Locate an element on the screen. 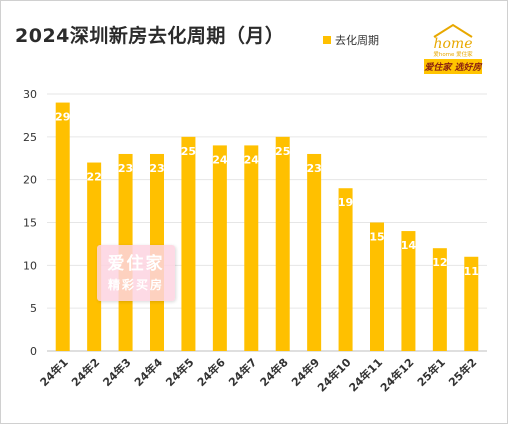  y-tick-label: 30 is located at coordinates (30, 94).